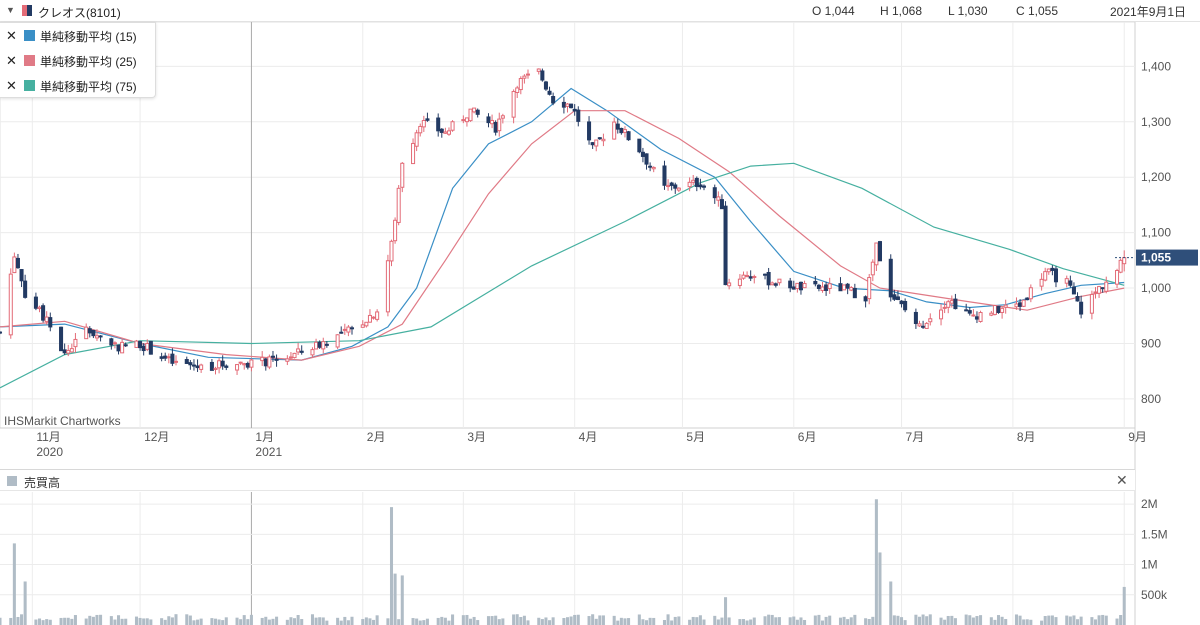 The image size is (1200, 625). Describe the element at coordinates (88, 37) in the screenshot. I see `ma15-label: 単純移動平均 (15)` at that location.